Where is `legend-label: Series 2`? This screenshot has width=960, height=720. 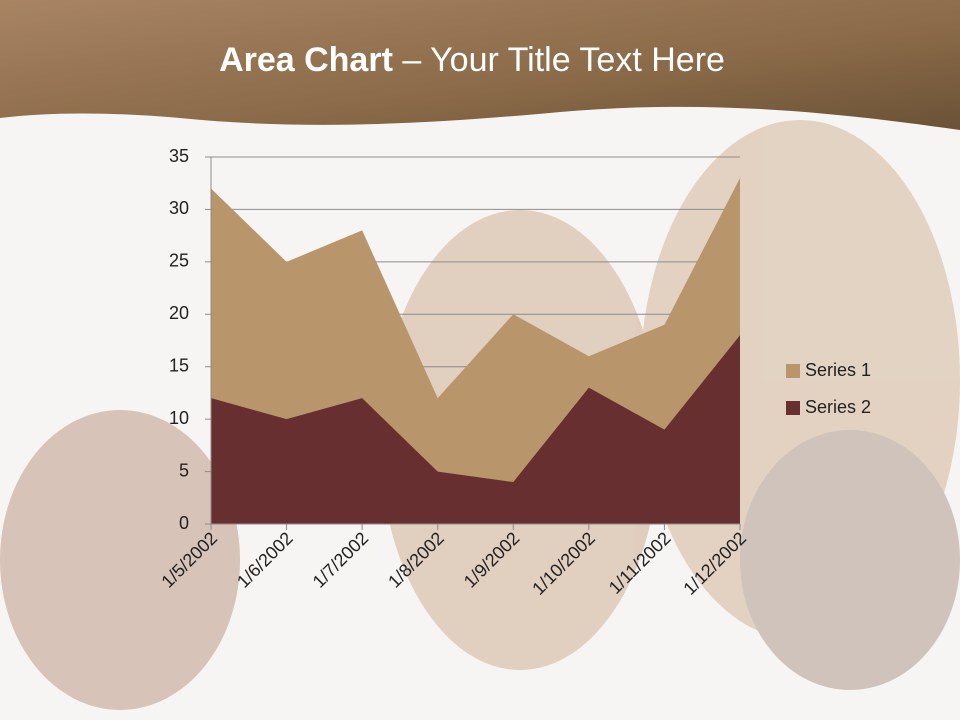
legend-label: Series 2 is located at coordinates (838, 407).